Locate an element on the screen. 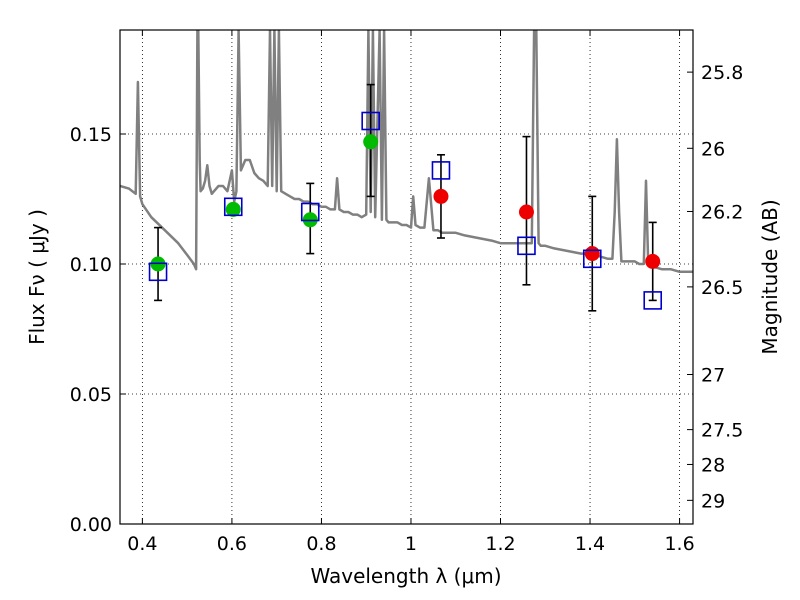  x-tick-label: 1 is located at coordinates (411, 544).